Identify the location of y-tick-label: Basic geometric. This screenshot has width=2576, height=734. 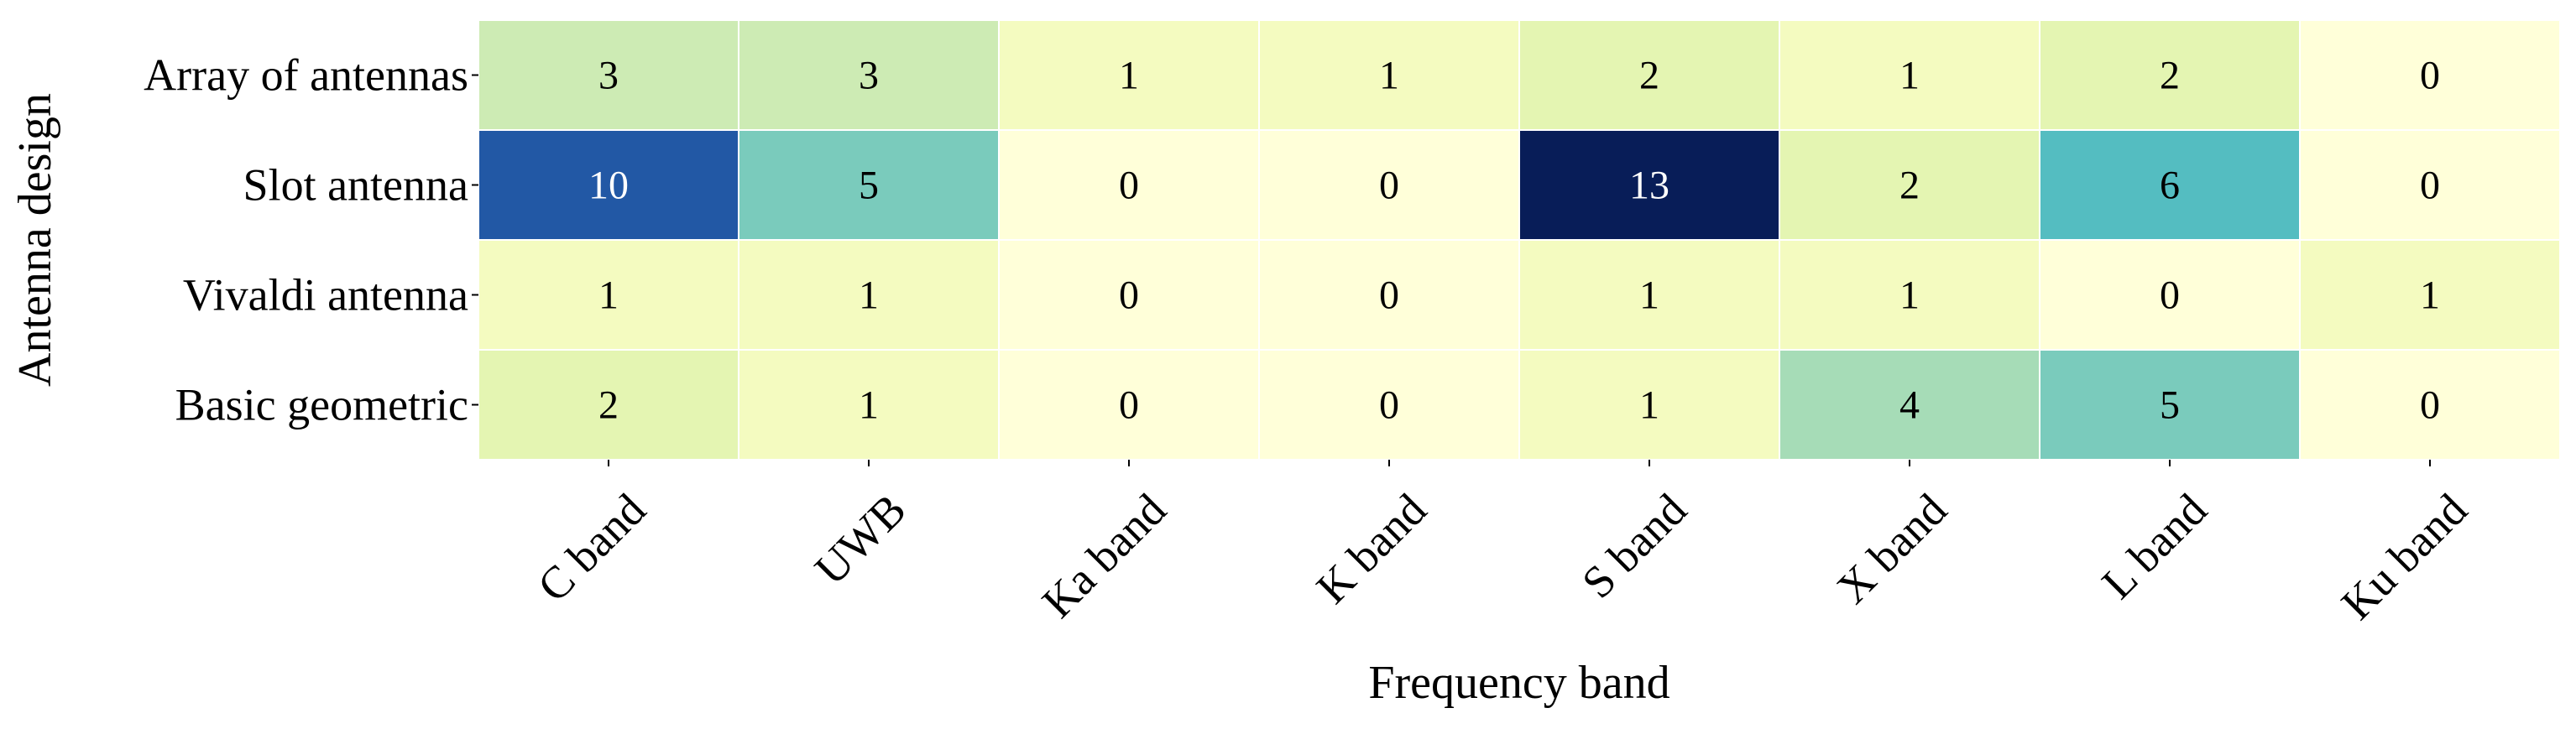
(321, 405).